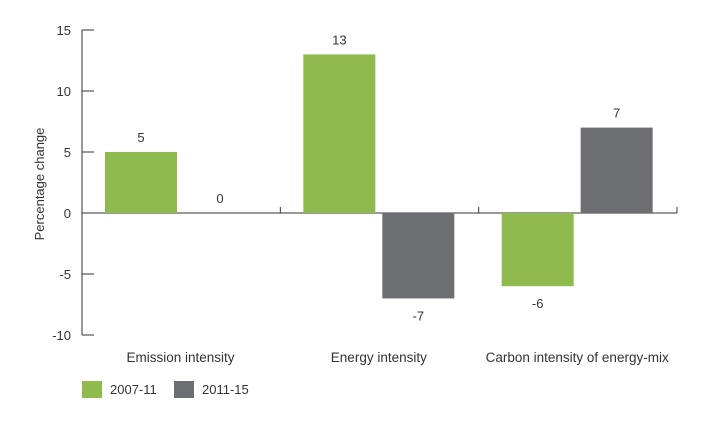 This screenshot has width=720, height=431. Describe the element at coordinates (64, 91) in the screenshot. I see `y-tick-label: 10` at that location.